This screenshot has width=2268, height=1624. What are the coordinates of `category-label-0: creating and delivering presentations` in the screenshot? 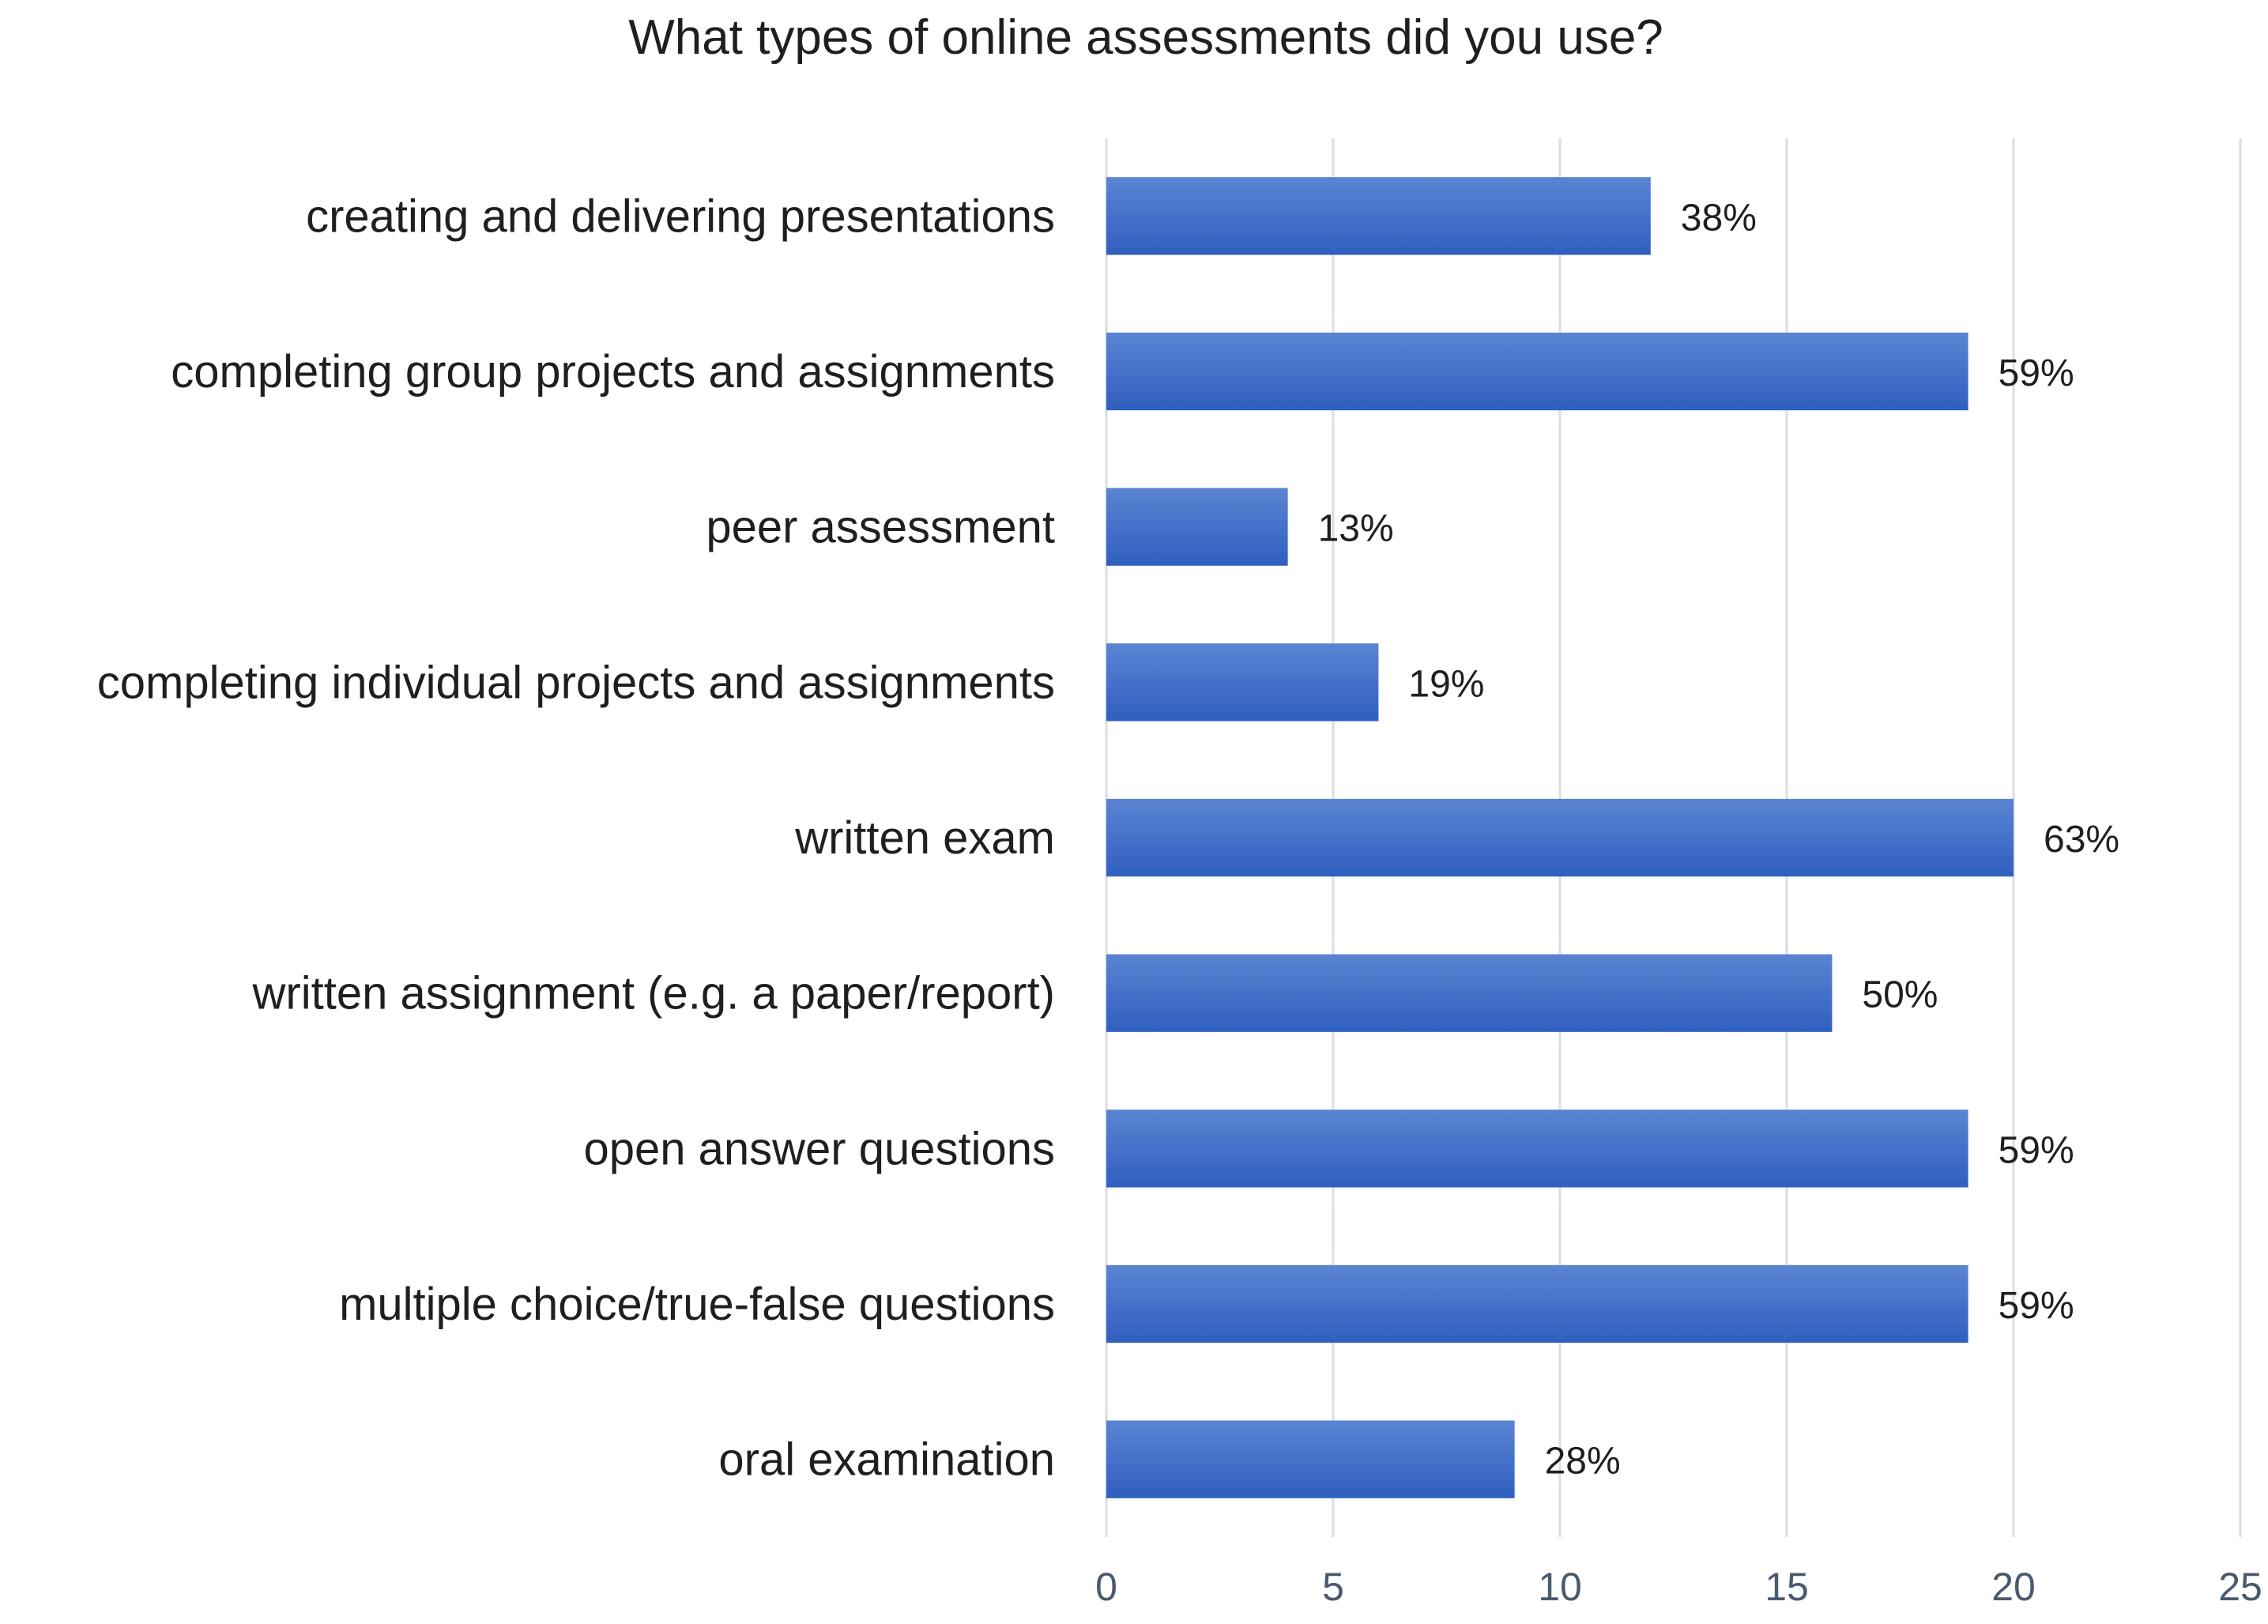 It's located at (680, 216).